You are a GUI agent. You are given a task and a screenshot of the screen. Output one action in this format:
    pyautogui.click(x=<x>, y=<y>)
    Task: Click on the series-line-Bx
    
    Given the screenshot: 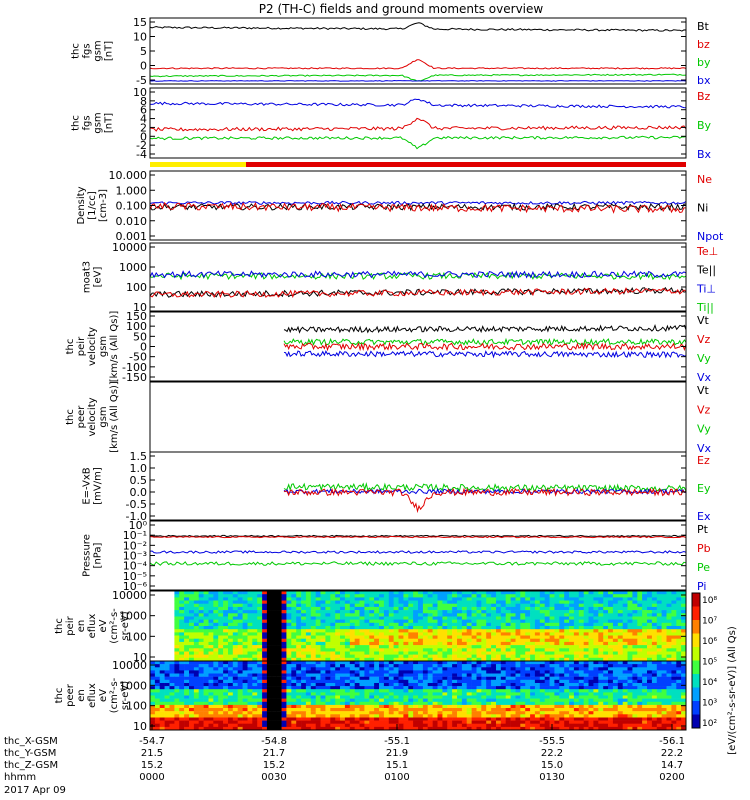 What is the action you would take?
    pyautogui.click(x=418, y=103)
    